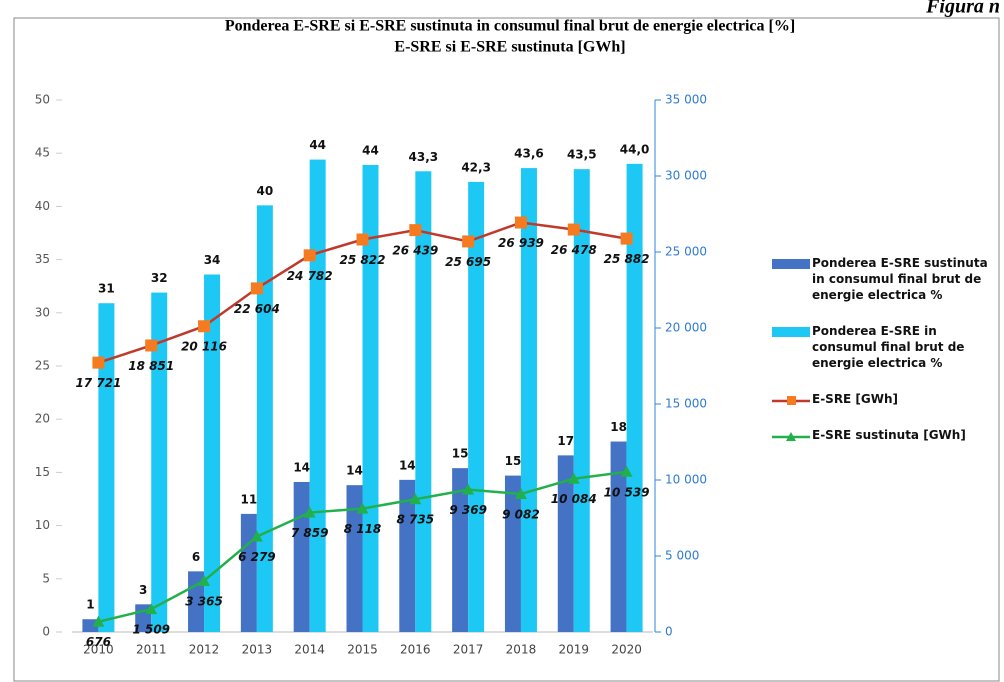 The width and height of the screenshot is (1004, 682). What do you see at coordinates (212, 260) in the screenshot?
I see `data-label: 34` at bounding box center [212, 260].